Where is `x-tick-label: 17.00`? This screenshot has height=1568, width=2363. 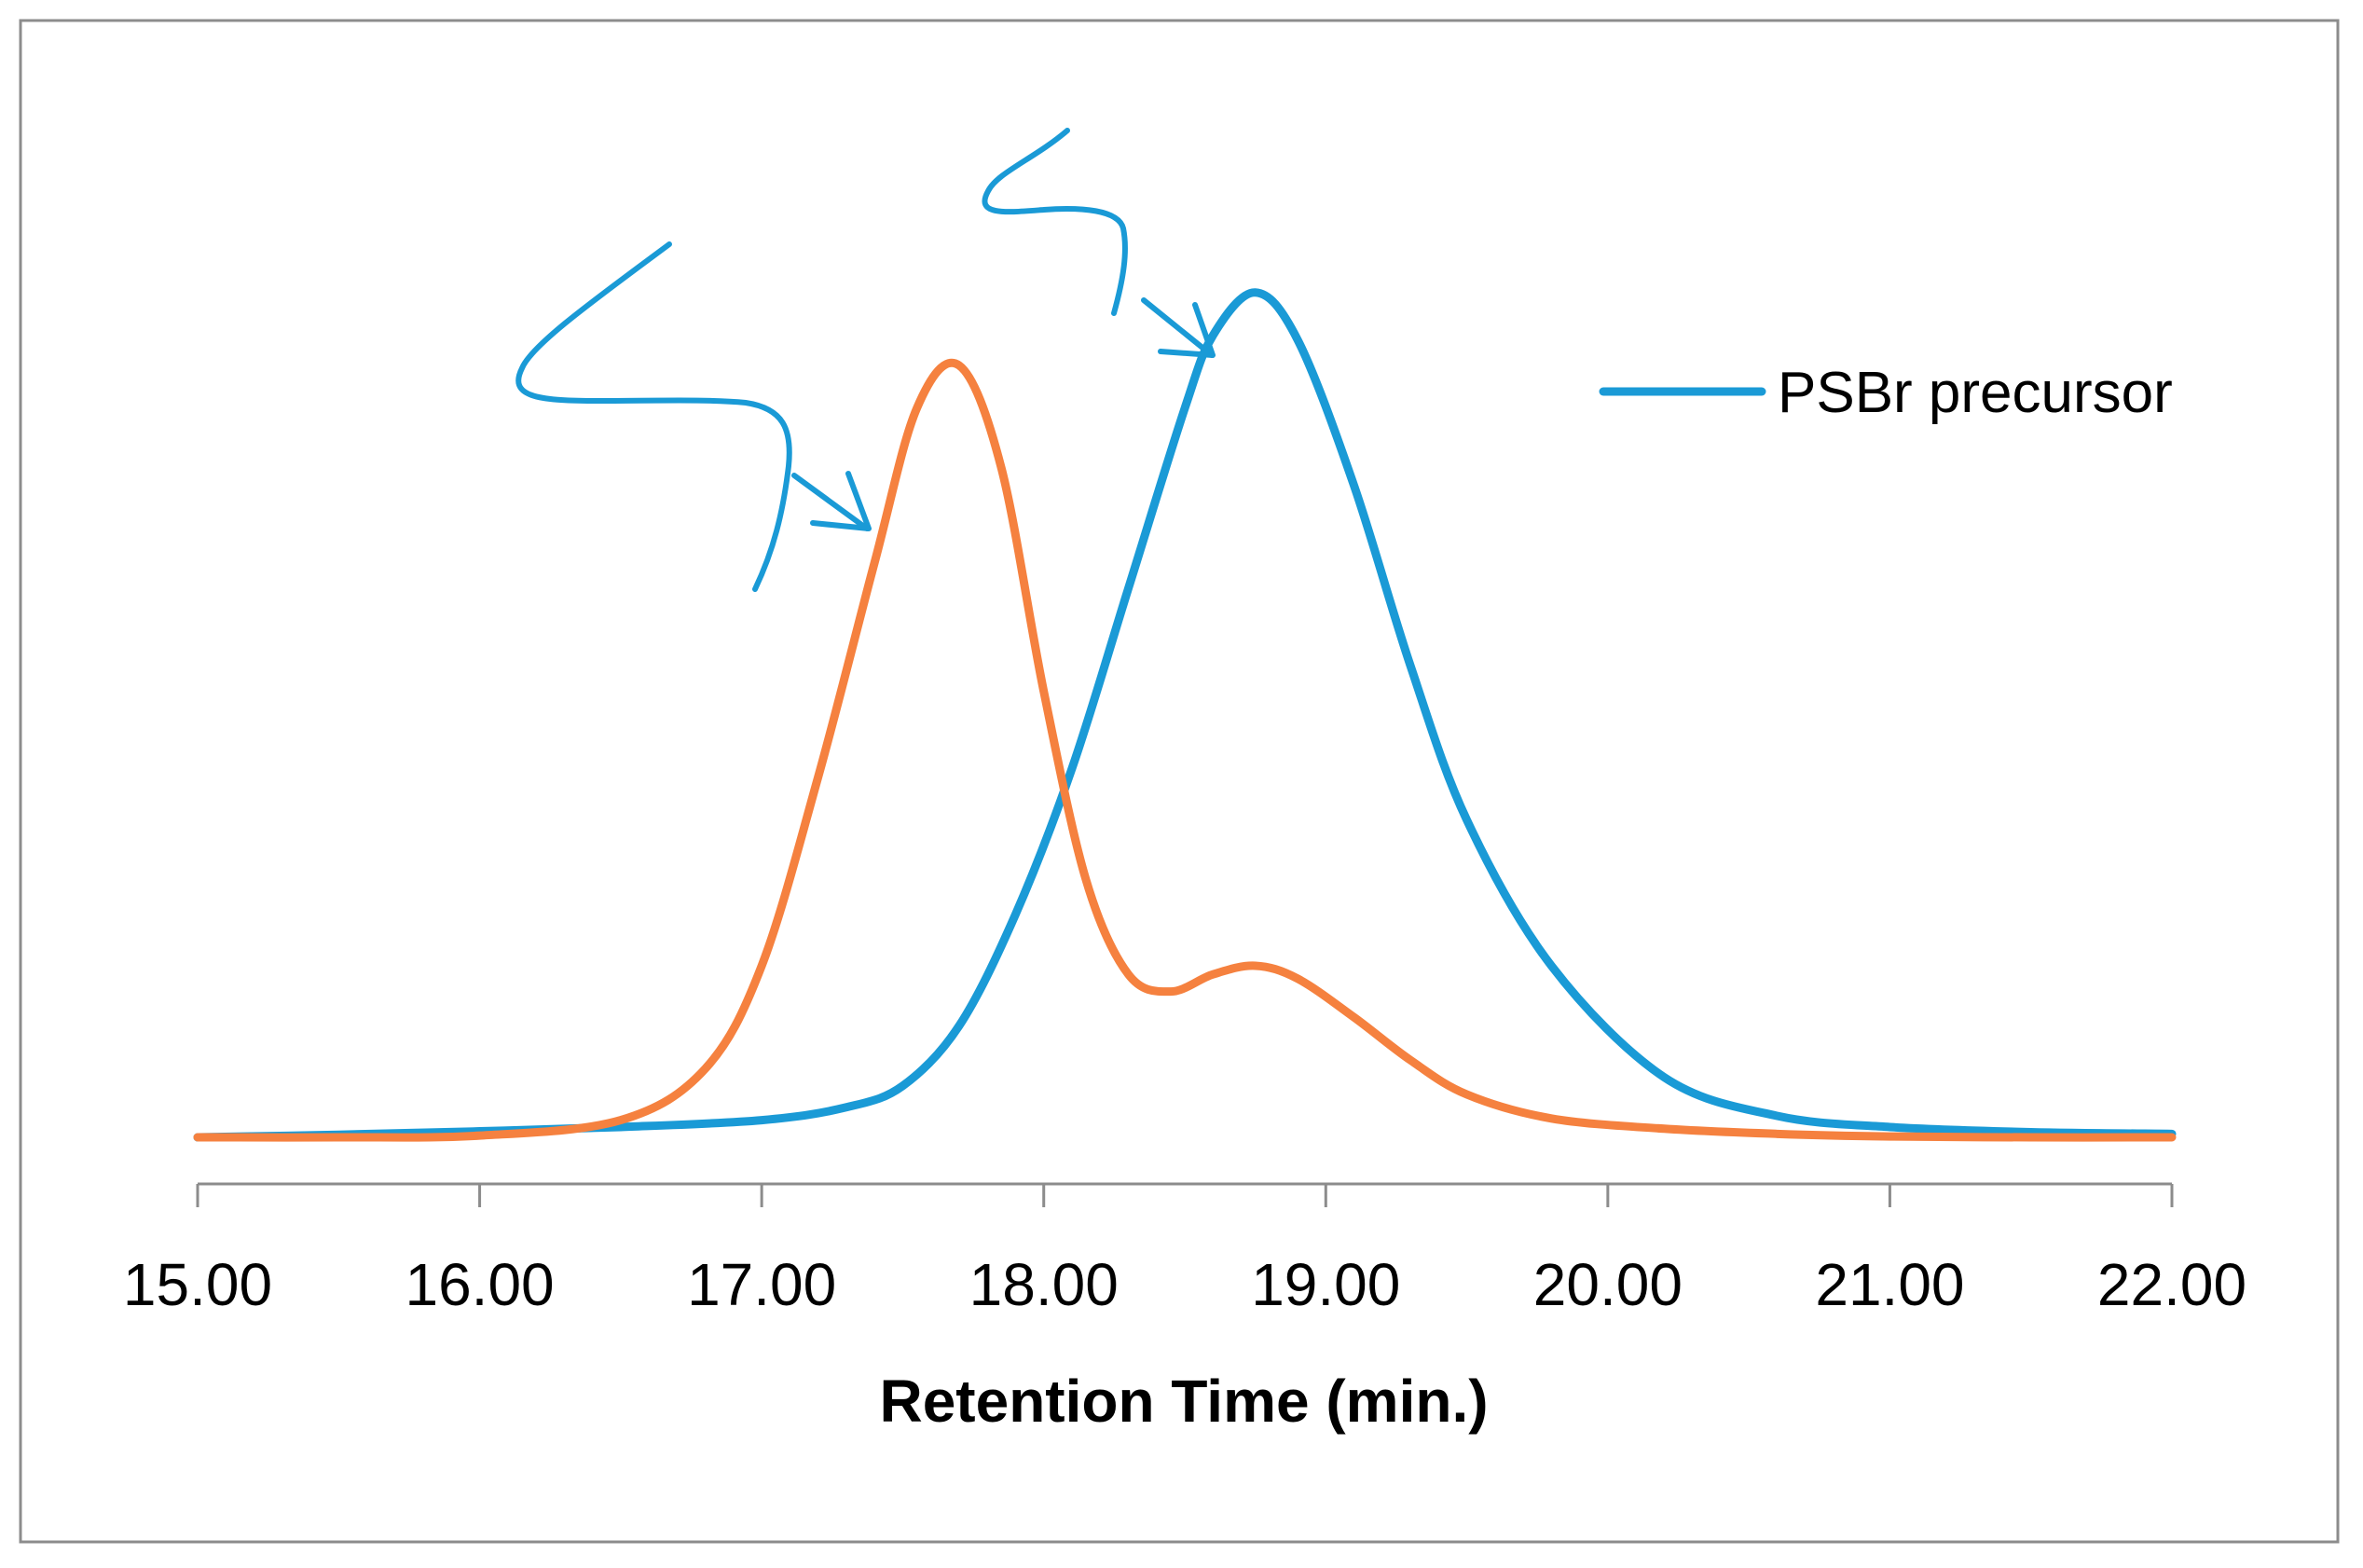 x-tick-label: 17.00 is located at coordinates (762, 1284).